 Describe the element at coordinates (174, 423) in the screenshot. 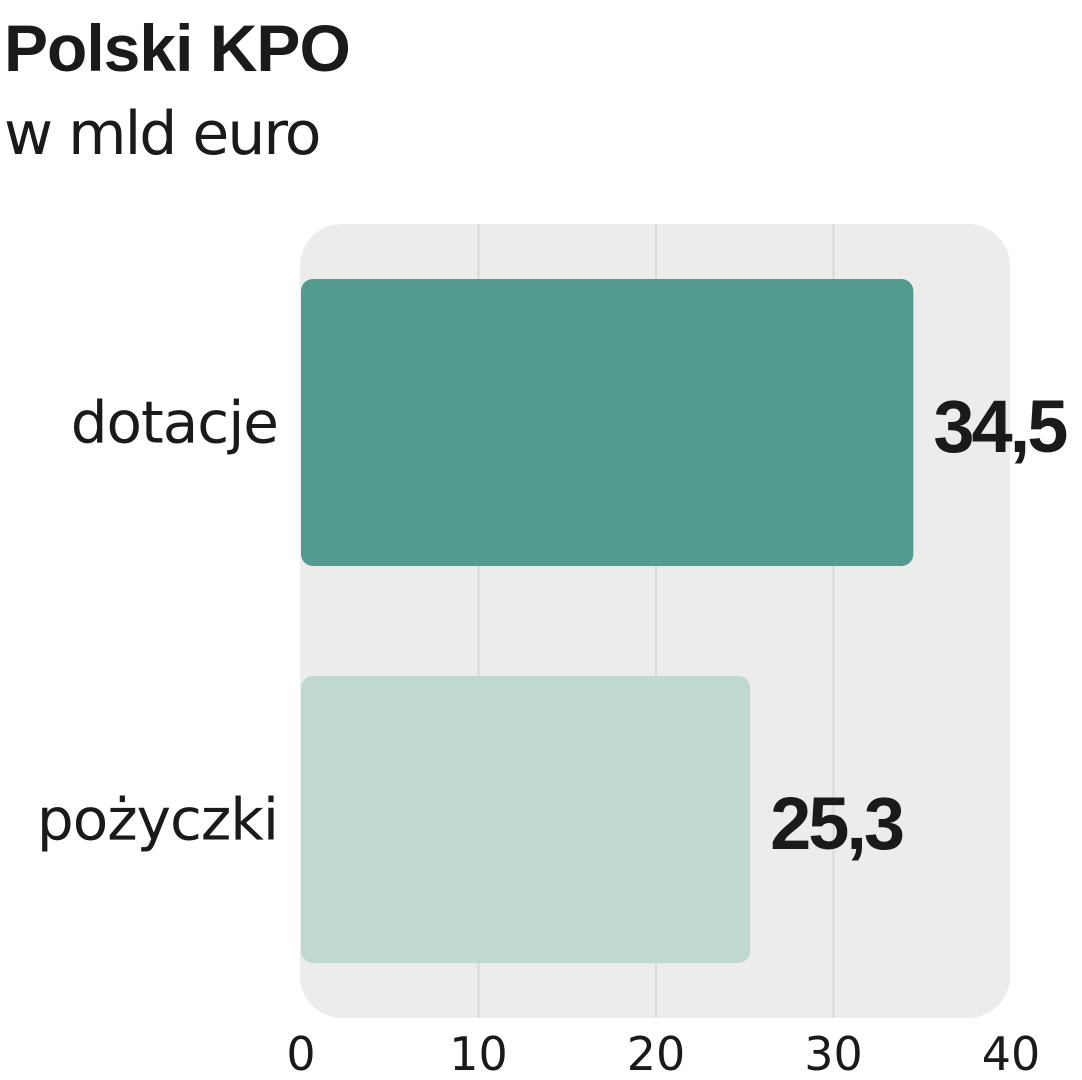

I see `category-label: dotacje` at that location.